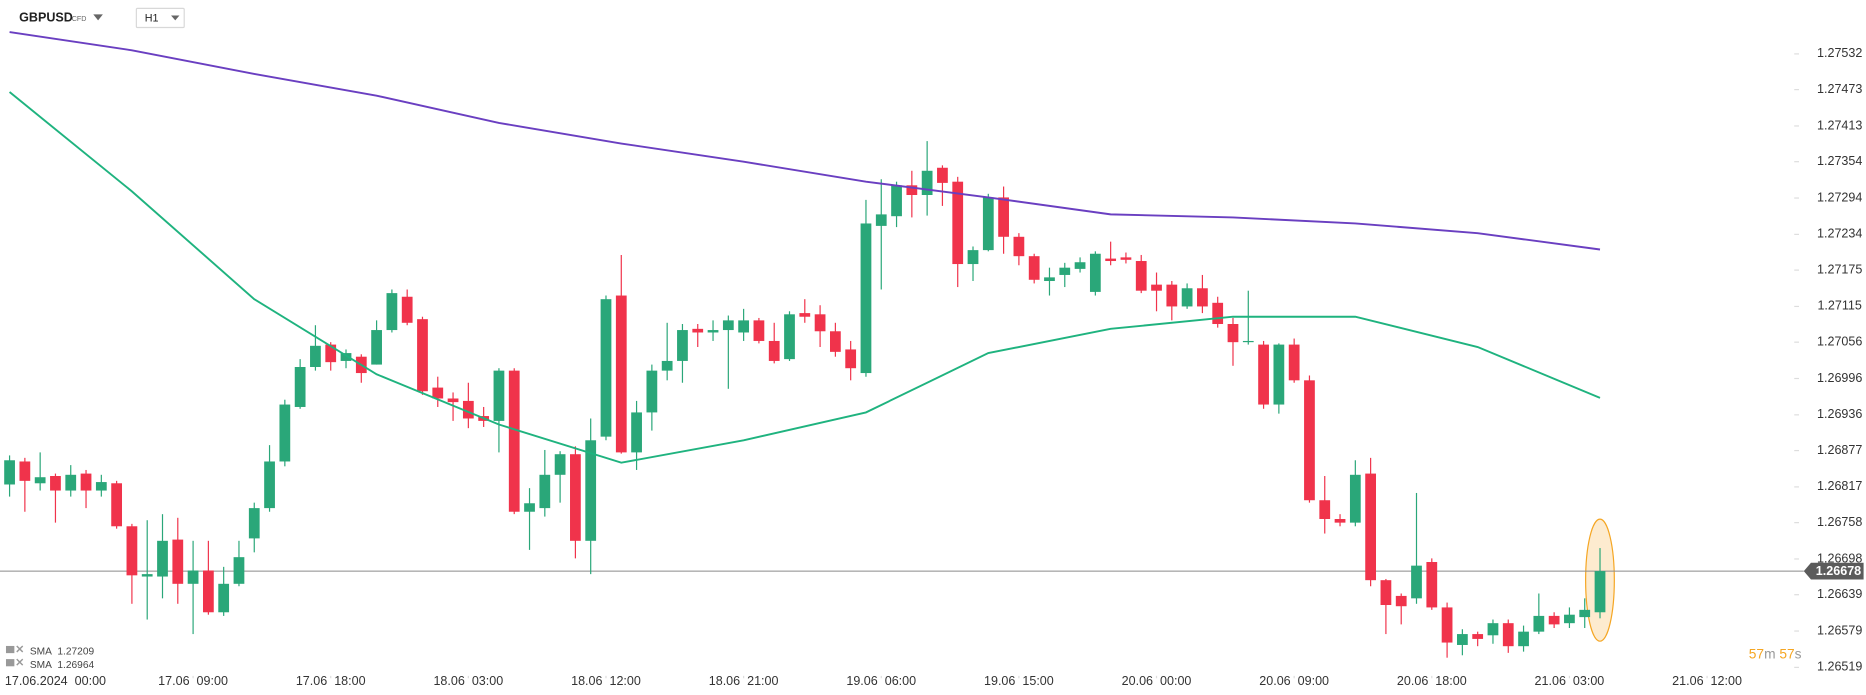  I want to click on symbol-selector: GBPUSD CFD, so click(61, 17).